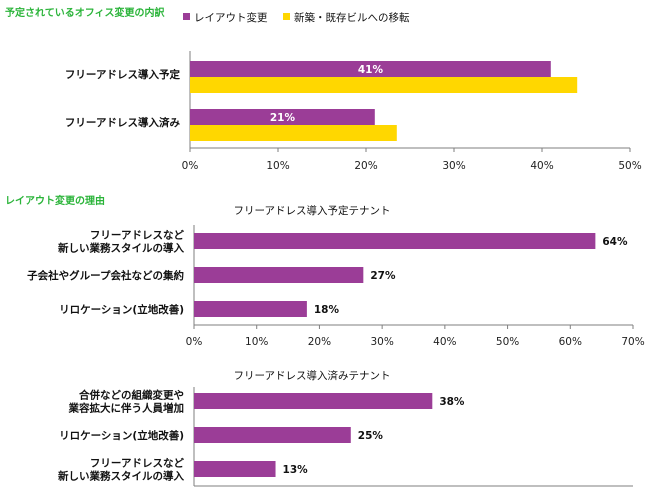  What do you see at coordinates (383, 276) in the screenshot?
I see `chart2-bar-label: 27%` at bounding box center [383, 276].